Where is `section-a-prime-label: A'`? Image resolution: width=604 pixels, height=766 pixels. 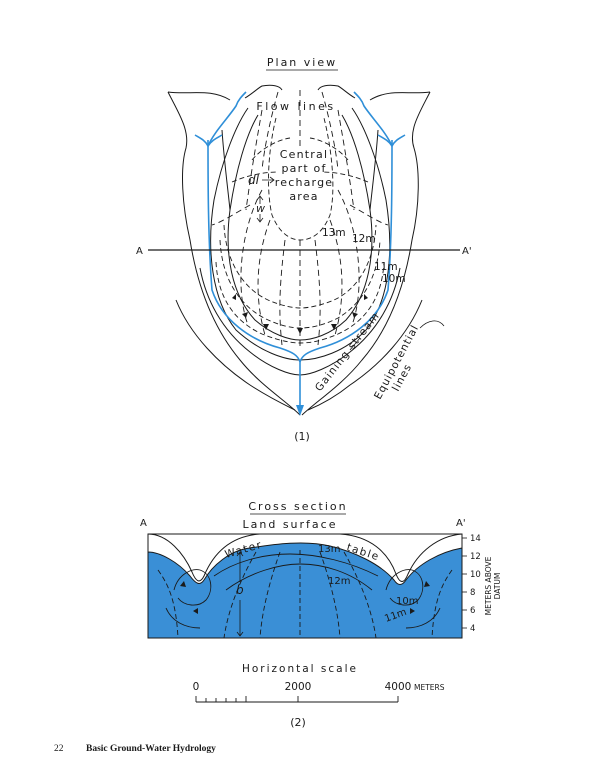 section-a-prime-label: A' is located at coordinates (467, 251).